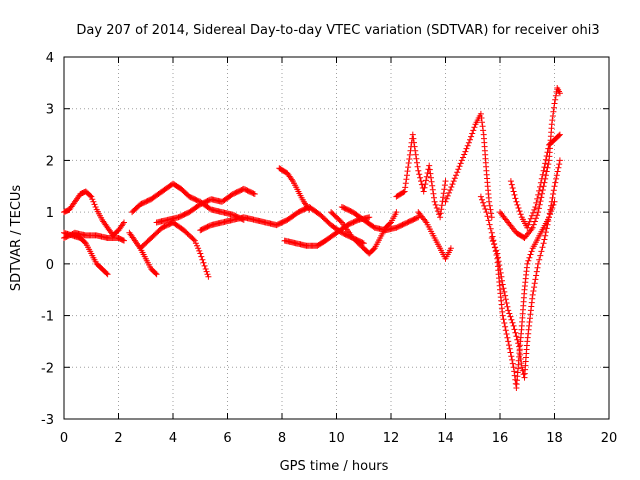  I want to click on x-tick-label: 18, so click(554, 438).